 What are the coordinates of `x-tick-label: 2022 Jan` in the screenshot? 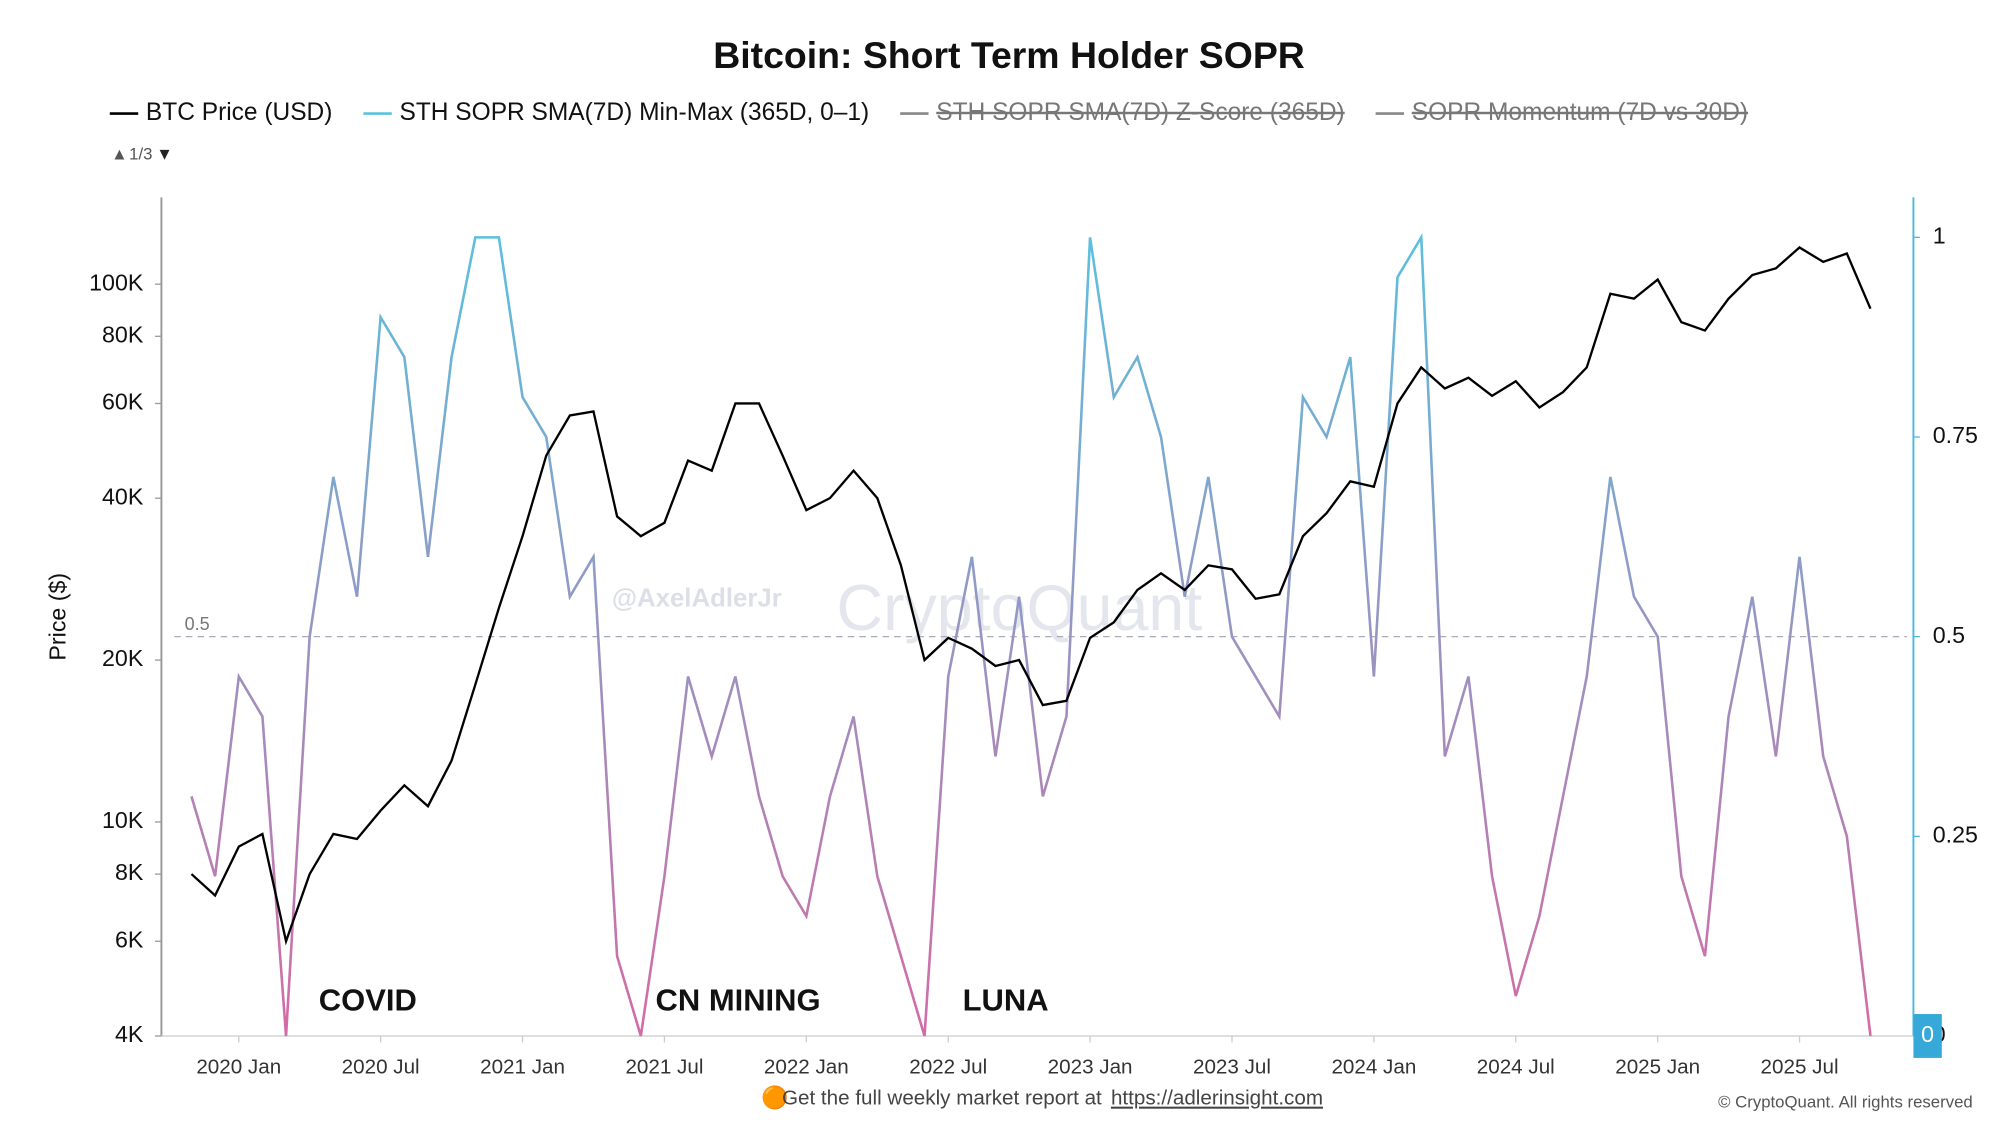 It's located at (806, 1067).